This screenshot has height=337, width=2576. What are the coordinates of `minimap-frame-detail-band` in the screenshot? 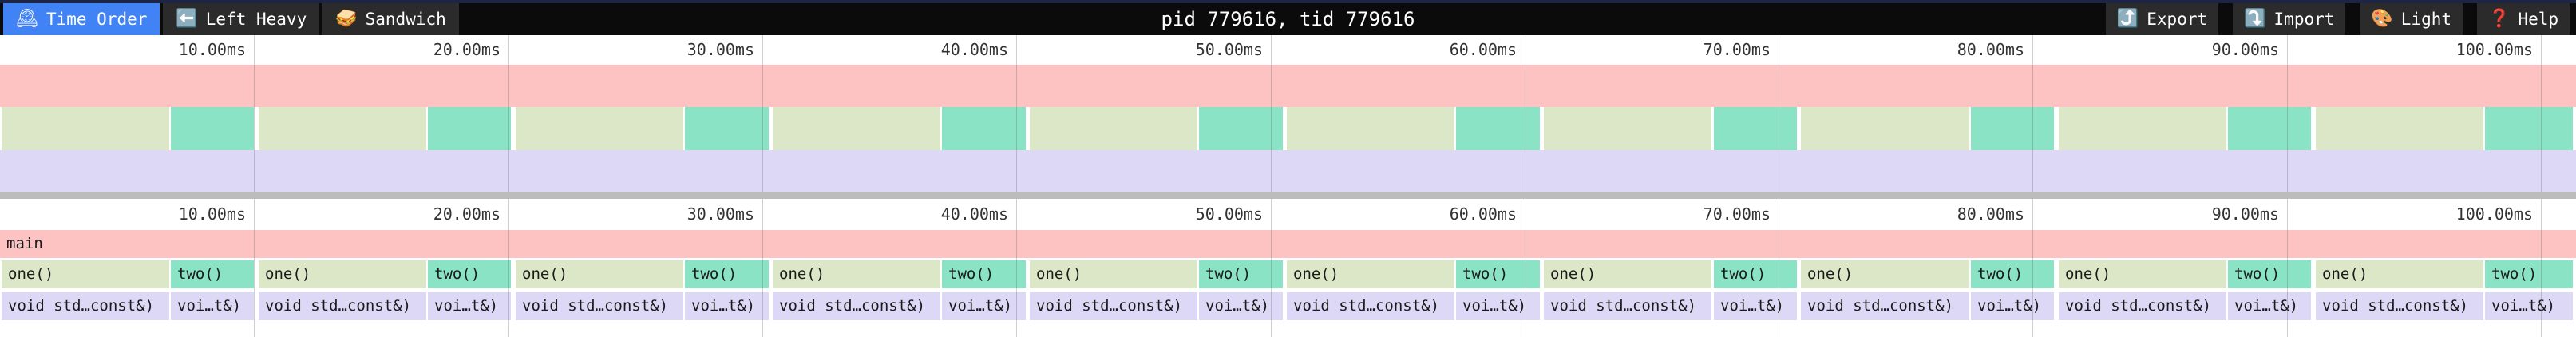 It's located at (1288, 171).